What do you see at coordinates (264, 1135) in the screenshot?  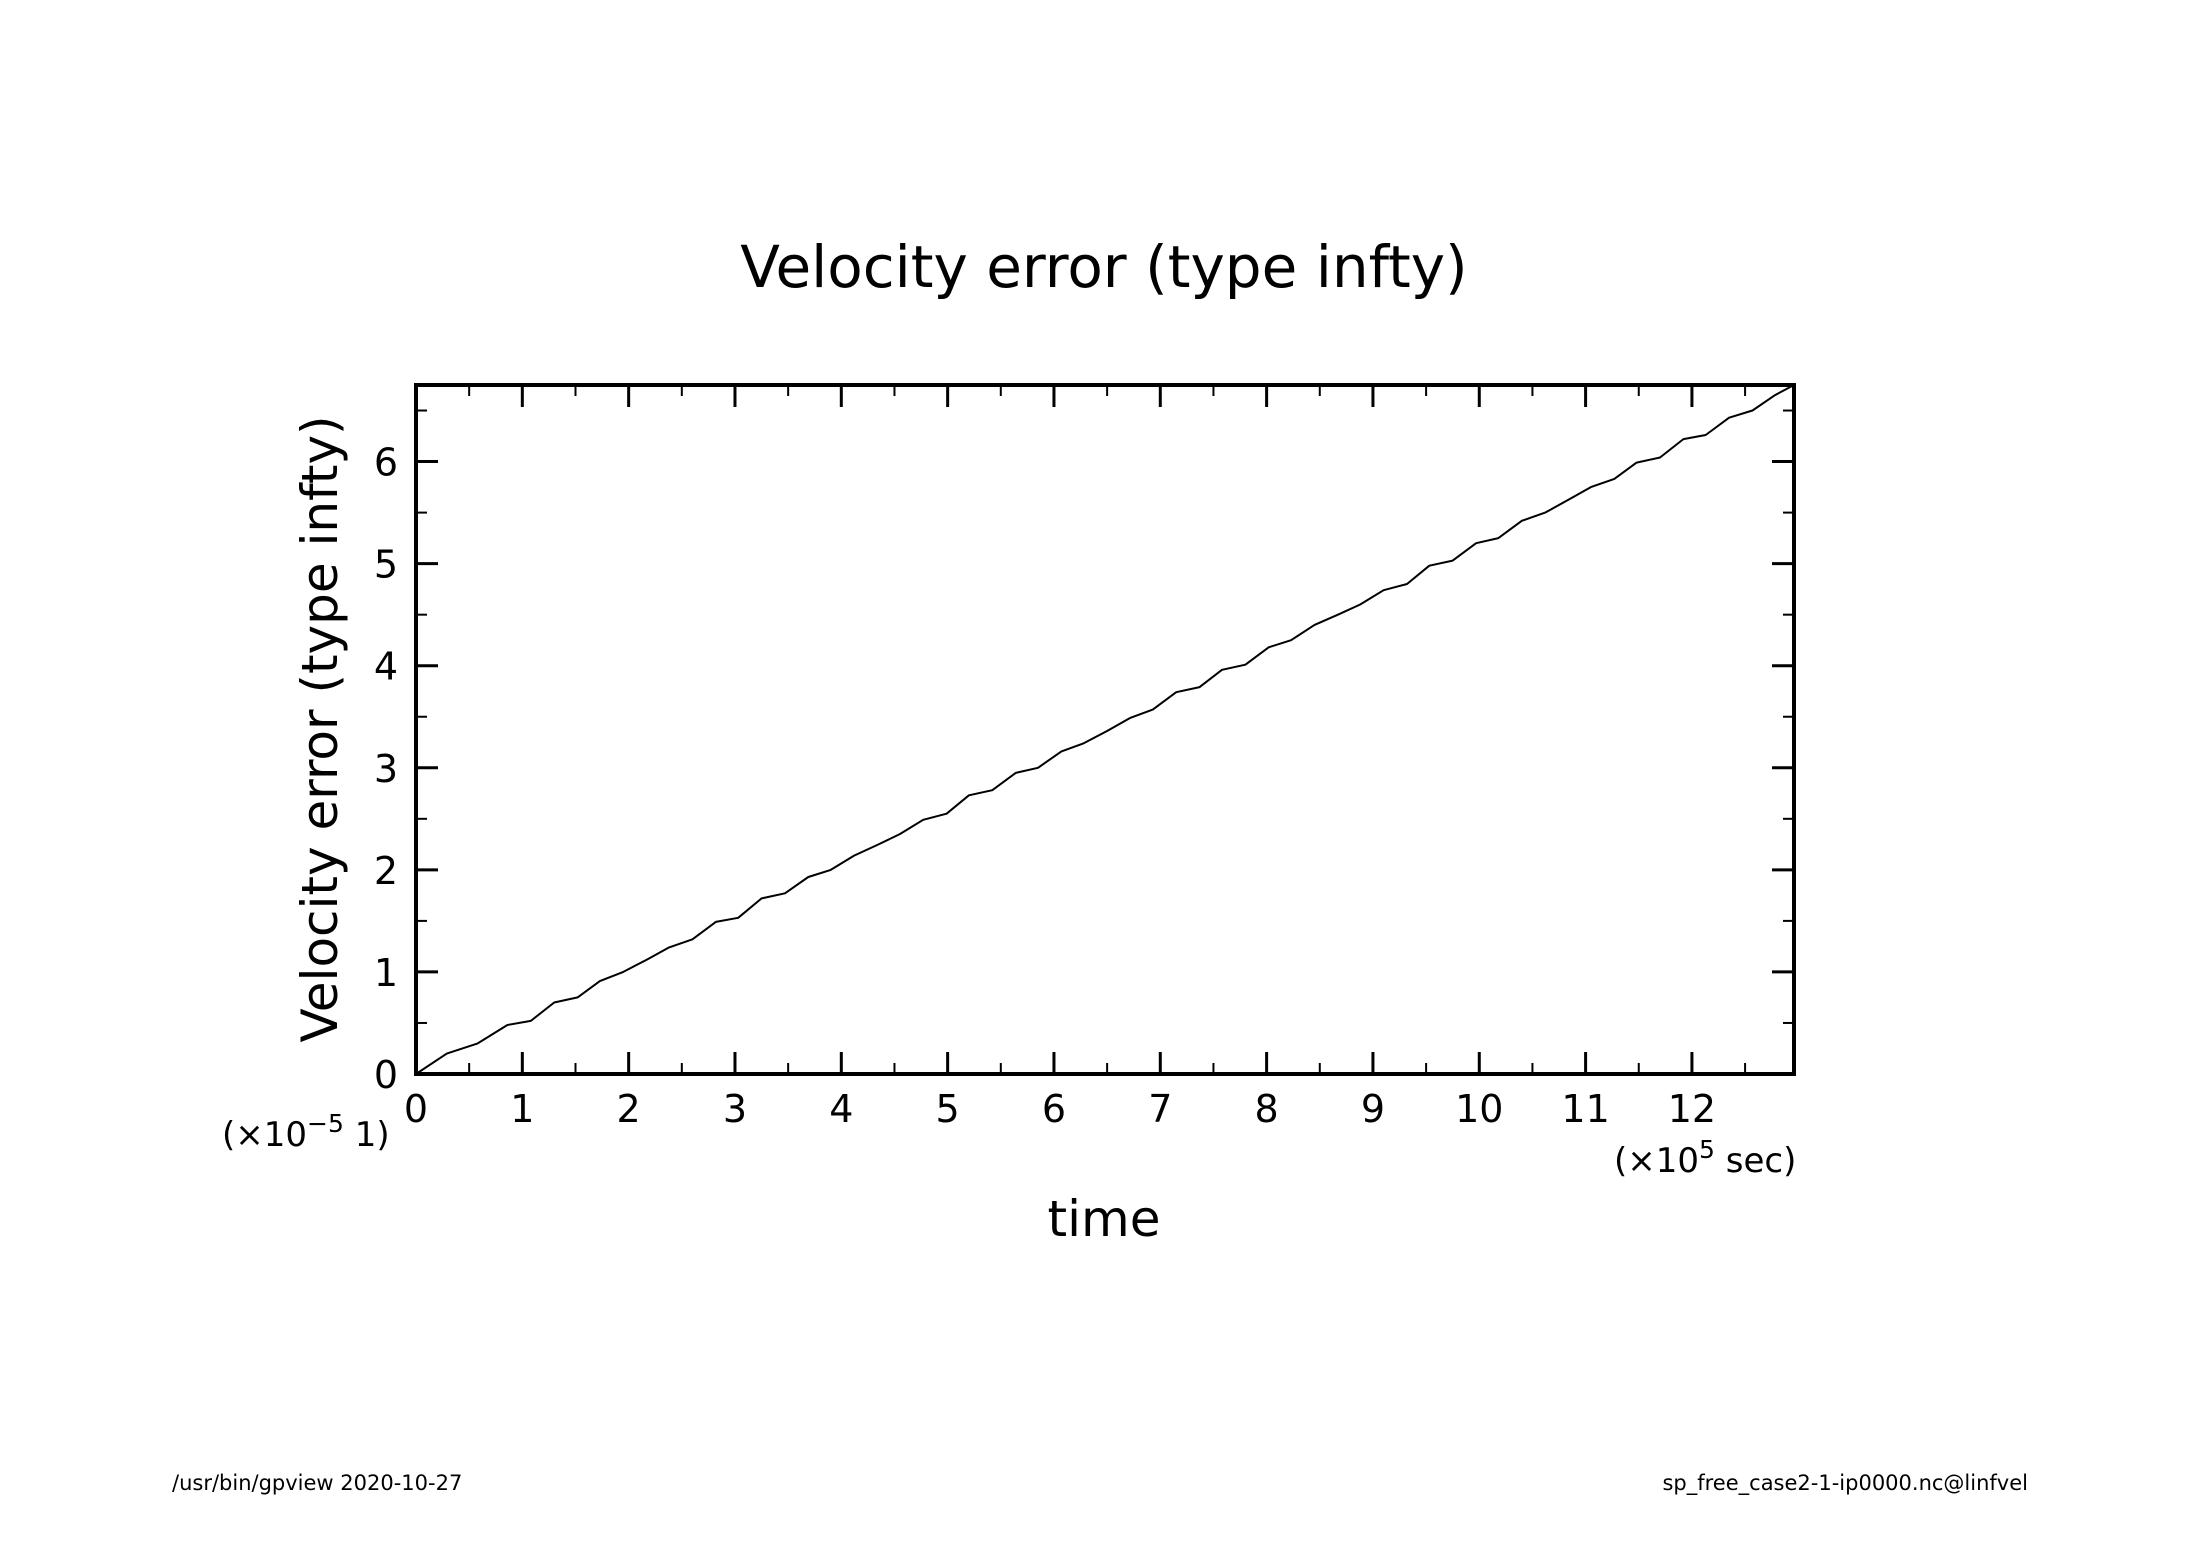 I see `y-scale-prefix: (×10` at bounding box center [264, 1135].